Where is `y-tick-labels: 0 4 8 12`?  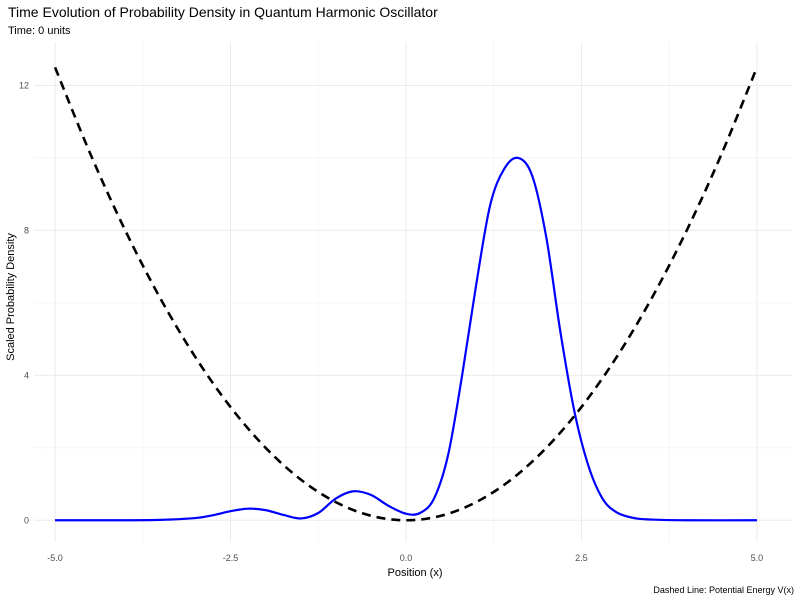 y-tick-labels: 0 4 8 12 is located at coordinates (24, 302).